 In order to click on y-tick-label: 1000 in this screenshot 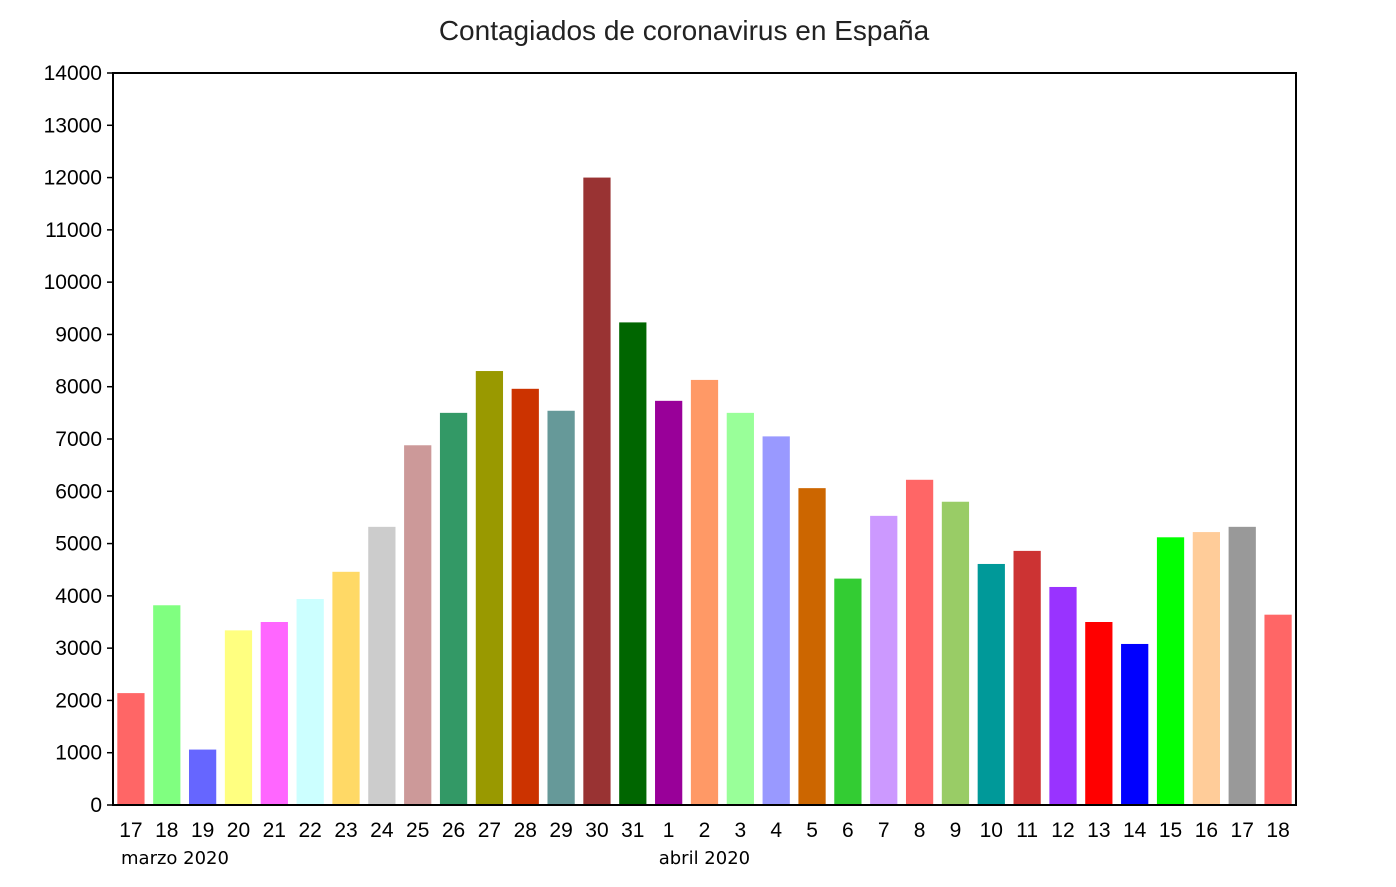, I will do `click(78, 753)`.